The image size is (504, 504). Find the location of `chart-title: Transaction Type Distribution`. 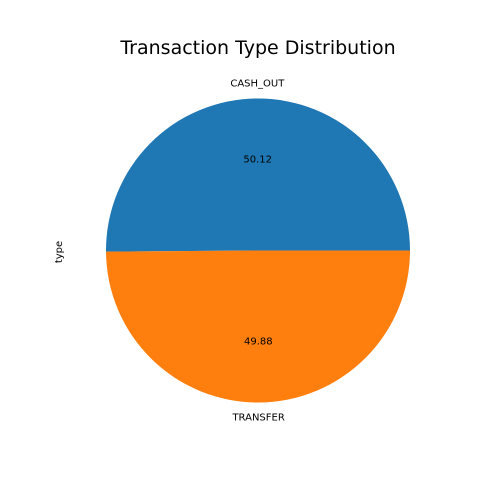

chart-title: Transaction Type Distribution is located at coordinates (257, 48).